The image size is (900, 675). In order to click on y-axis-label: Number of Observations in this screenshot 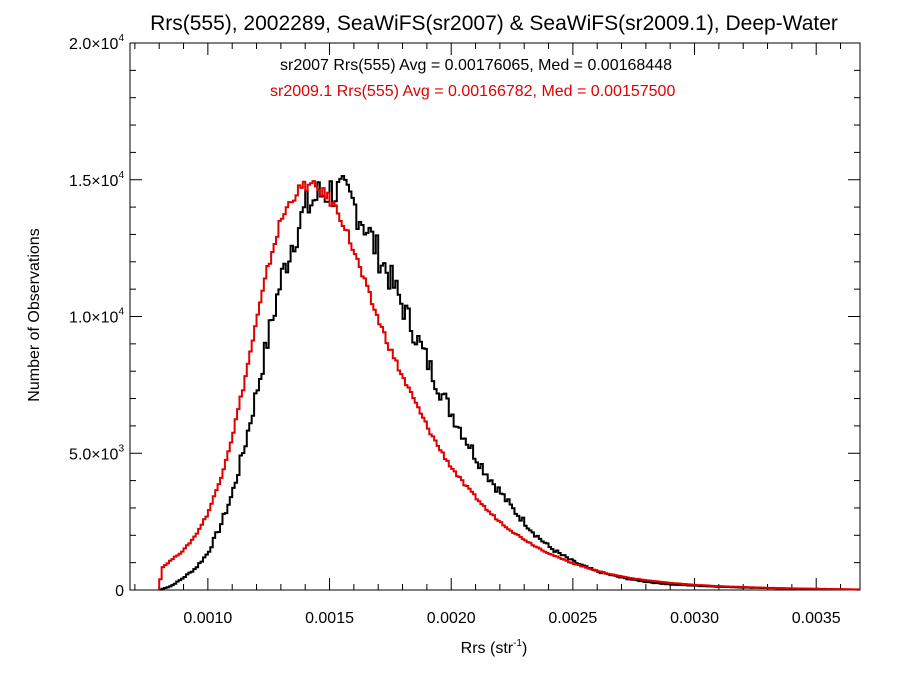, I will do `click(34, 314)`.